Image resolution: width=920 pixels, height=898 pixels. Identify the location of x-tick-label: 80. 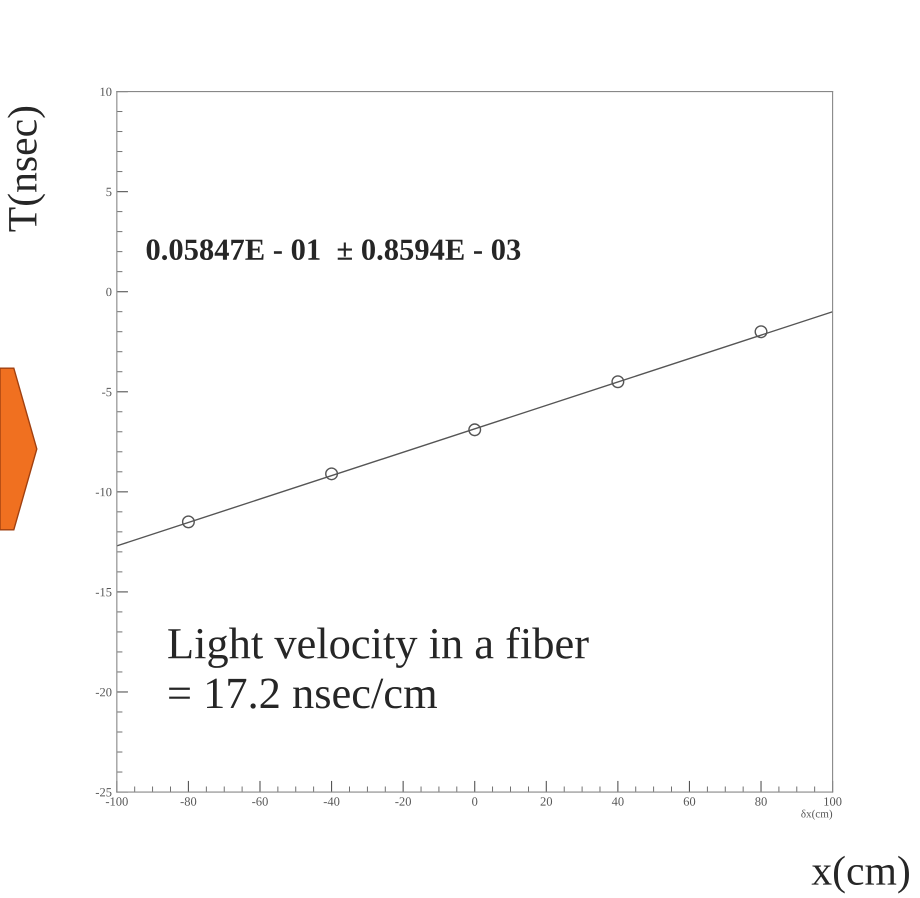
(761, 801).